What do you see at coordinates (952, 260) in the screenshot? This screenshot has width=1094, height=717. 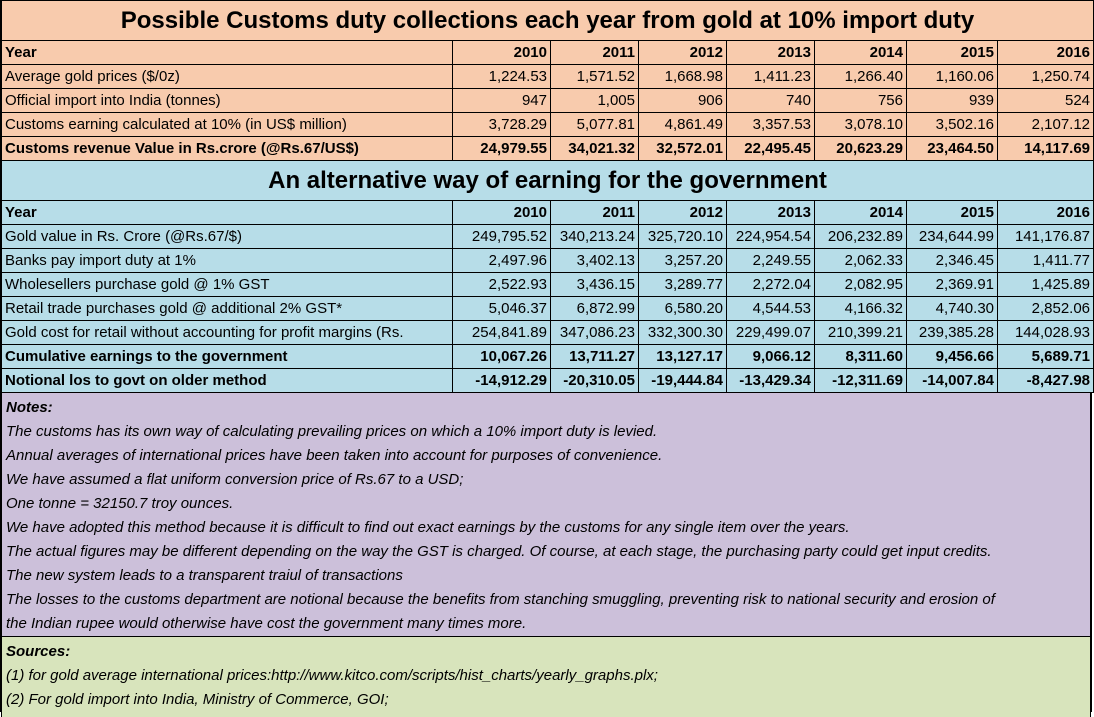 I see `table-cell: 2,346.45` at bounding box center [952, 260].